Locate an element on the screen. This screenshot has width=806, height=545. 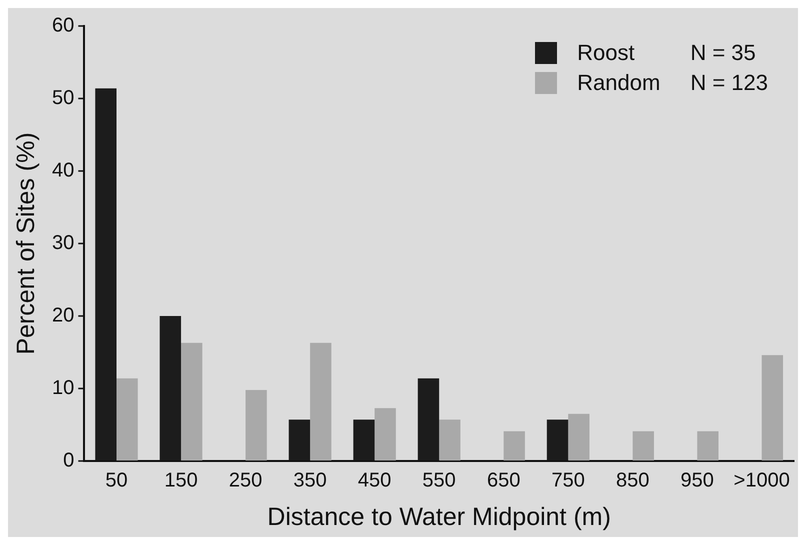
x-tick-label: 750 is located at coordinates (568, 481).